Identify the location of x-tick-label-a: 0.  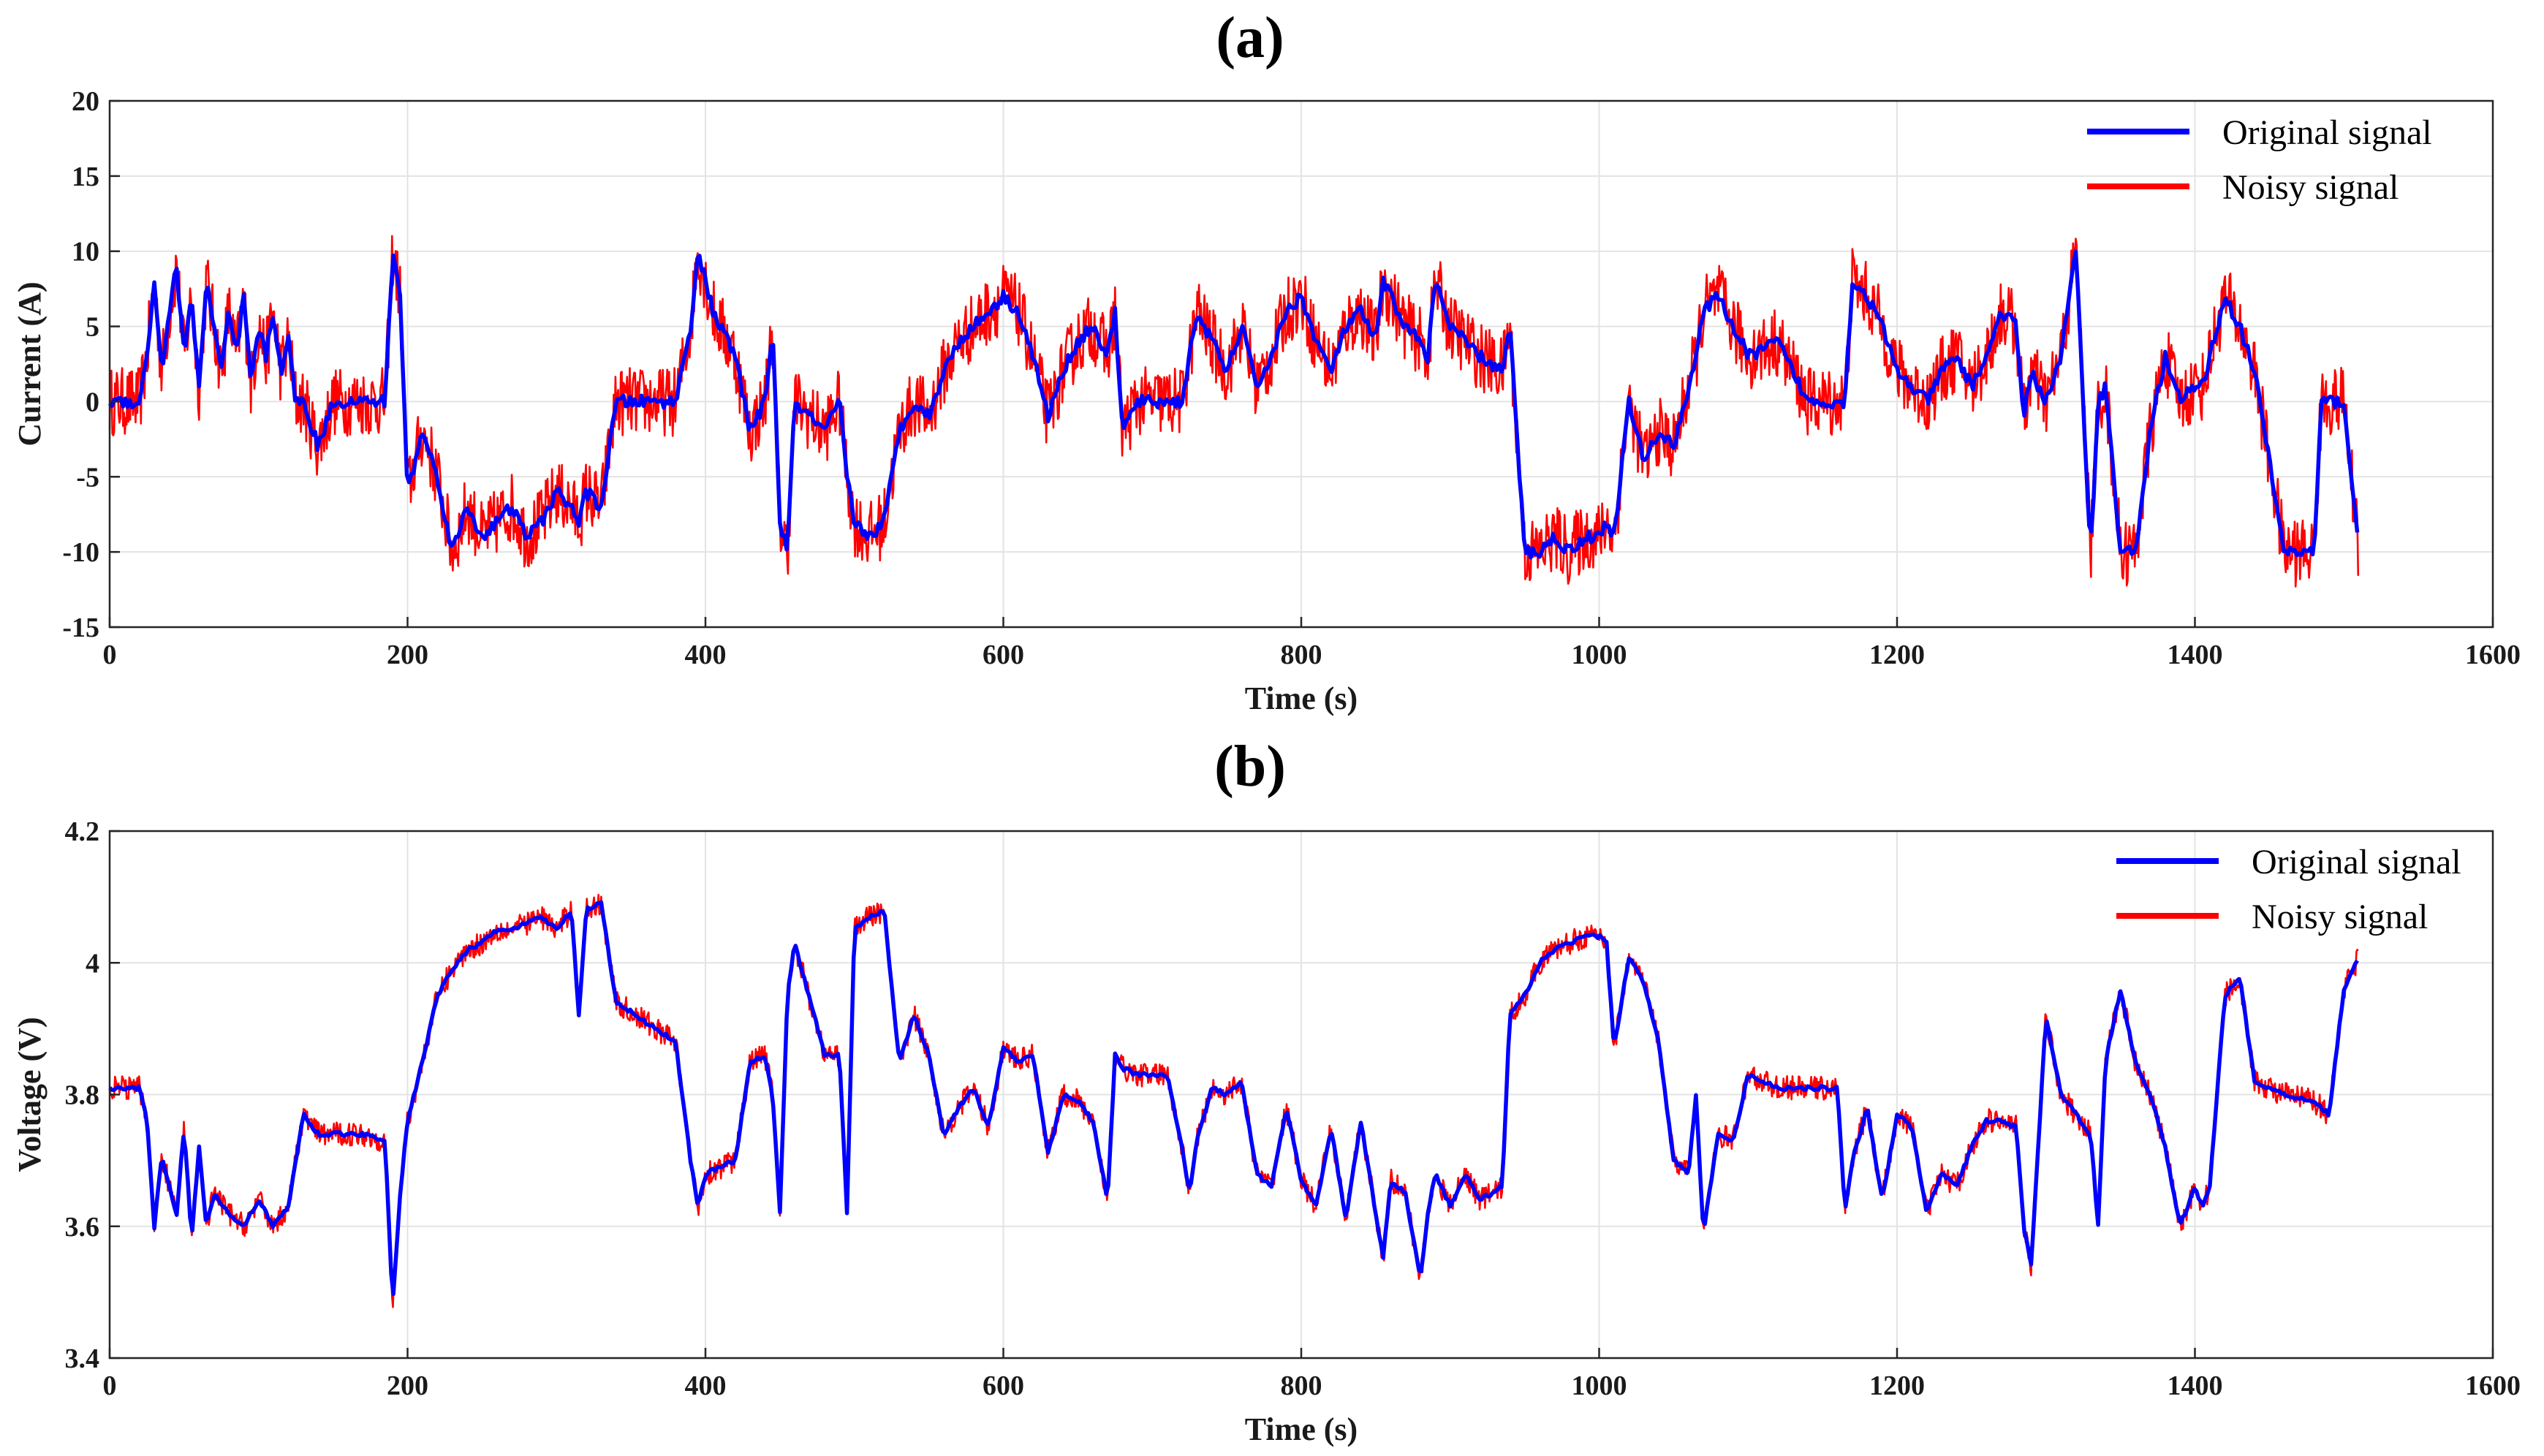
(110, 655).